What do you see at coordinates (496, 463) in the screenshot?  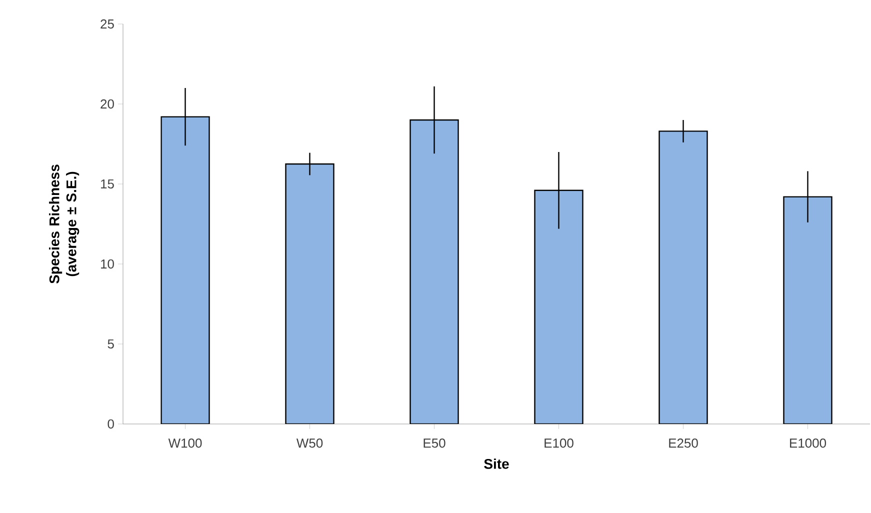 I see `x-axis-title: Site` at bounding box center [496, 463].